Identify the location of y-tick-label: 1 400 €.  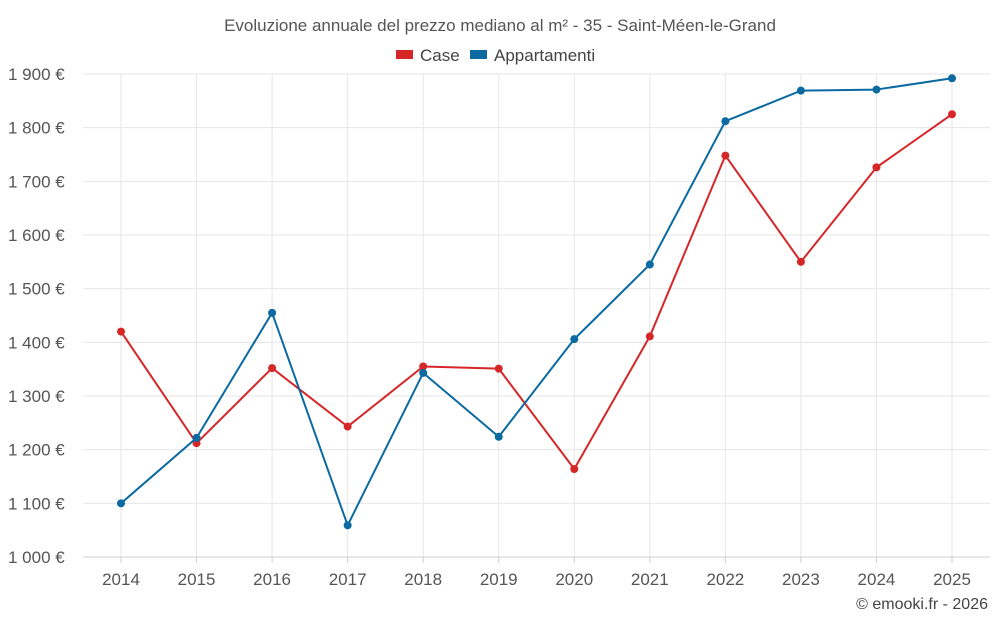
(36, 342).